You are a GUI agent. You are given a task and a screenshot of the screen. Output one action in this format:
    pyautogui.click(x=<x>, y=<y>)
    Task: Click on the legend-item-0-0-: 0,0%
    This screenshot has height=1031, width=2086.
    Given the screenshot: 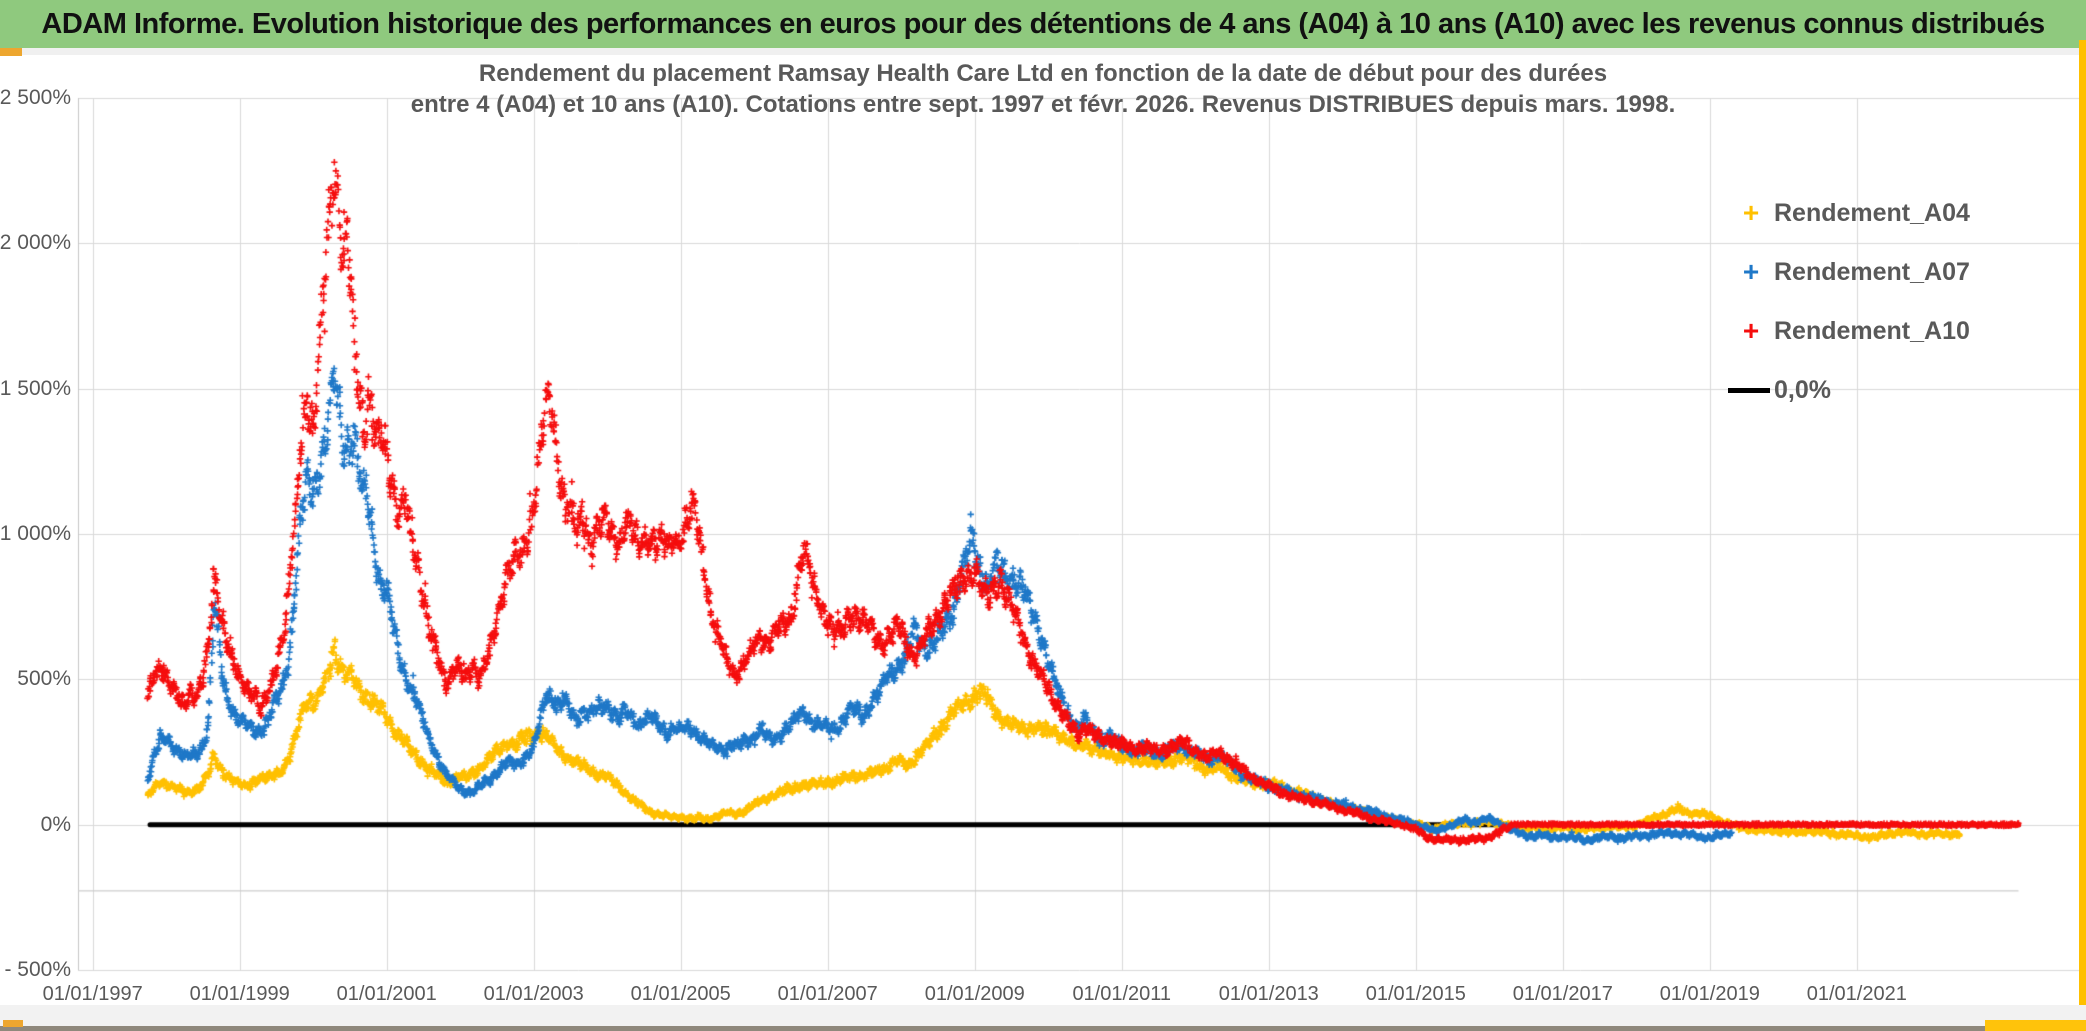 What is the action you would take?
    pyautogui.click(x=1779, y=390)
    